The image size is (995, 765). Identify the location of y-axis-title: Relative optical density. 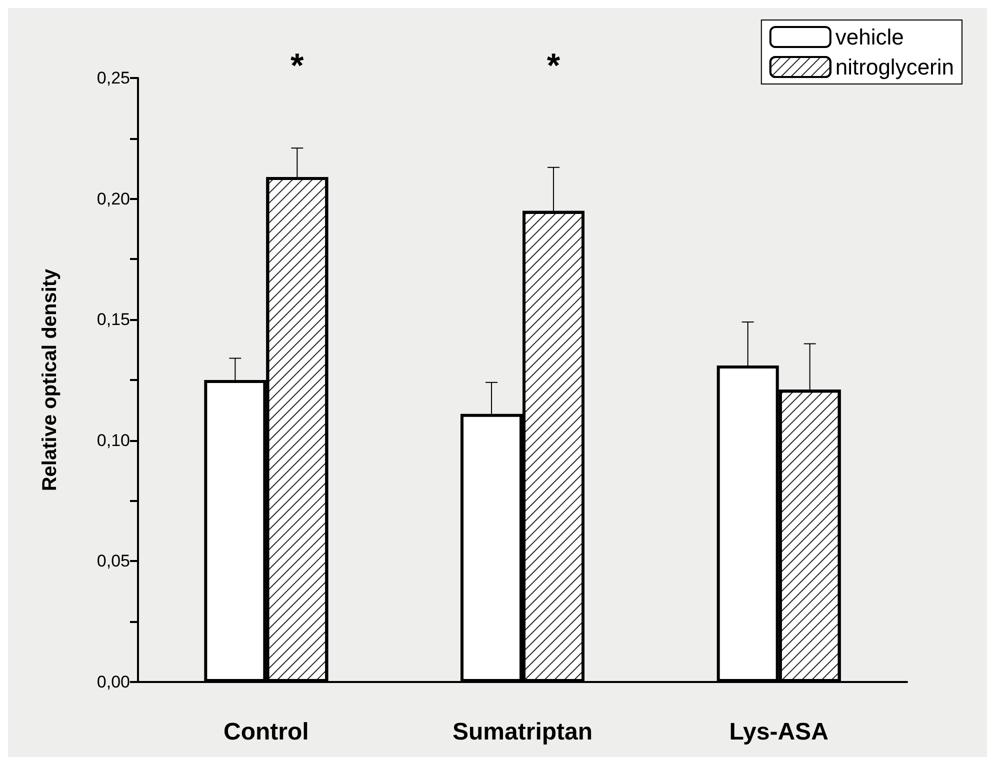
(50, 380).